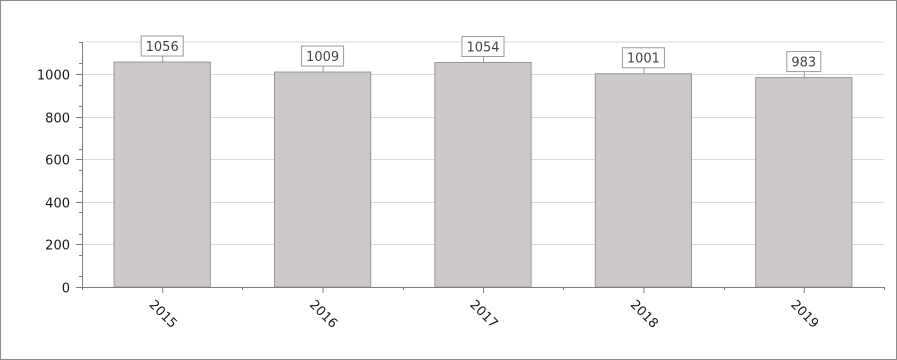  What do you see at coordinates (57, 204) in the screenshot?
I see `y-tick-label: 400` at bounding box center [57, 204].